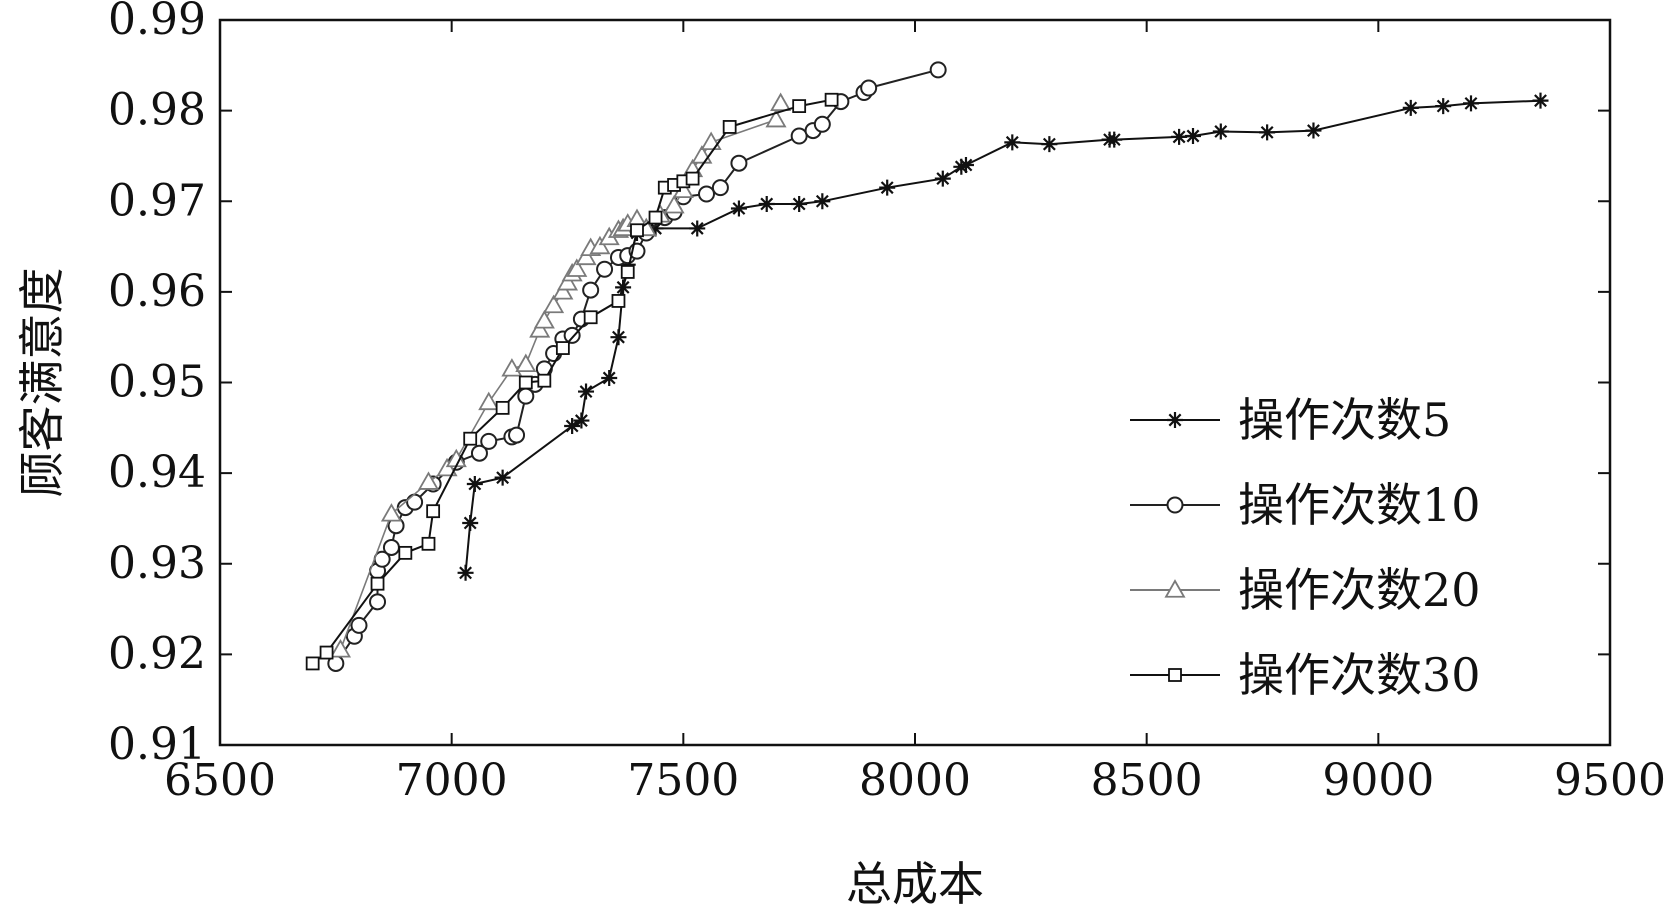 The image size is (1678, 913). What do you see at coordinates (1175, 420) in the screenshot?
I see `legend-marker-star` at bounding box center [1175, 420].